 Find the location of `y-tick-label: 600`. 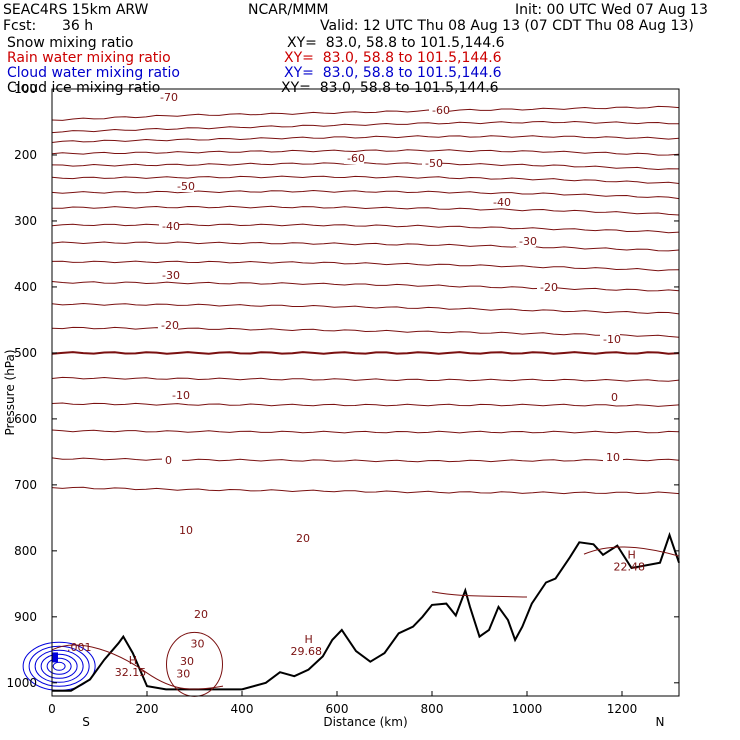

y-tick-label: 600 is located at coordinates (25, 419).